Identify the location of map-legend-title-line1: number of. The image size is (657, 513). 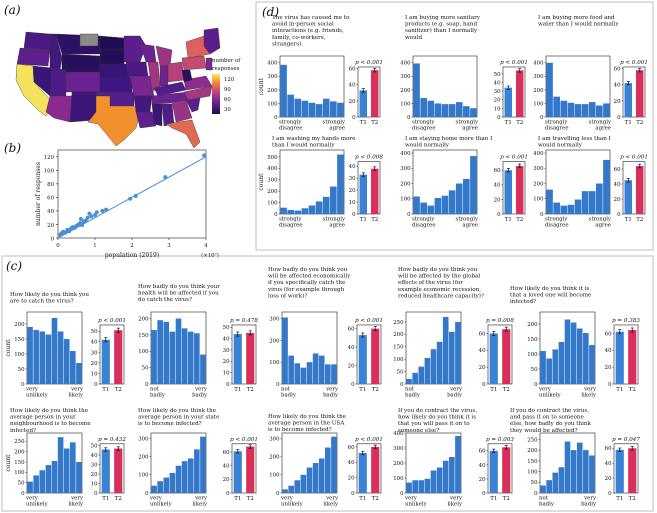
(226, 61).